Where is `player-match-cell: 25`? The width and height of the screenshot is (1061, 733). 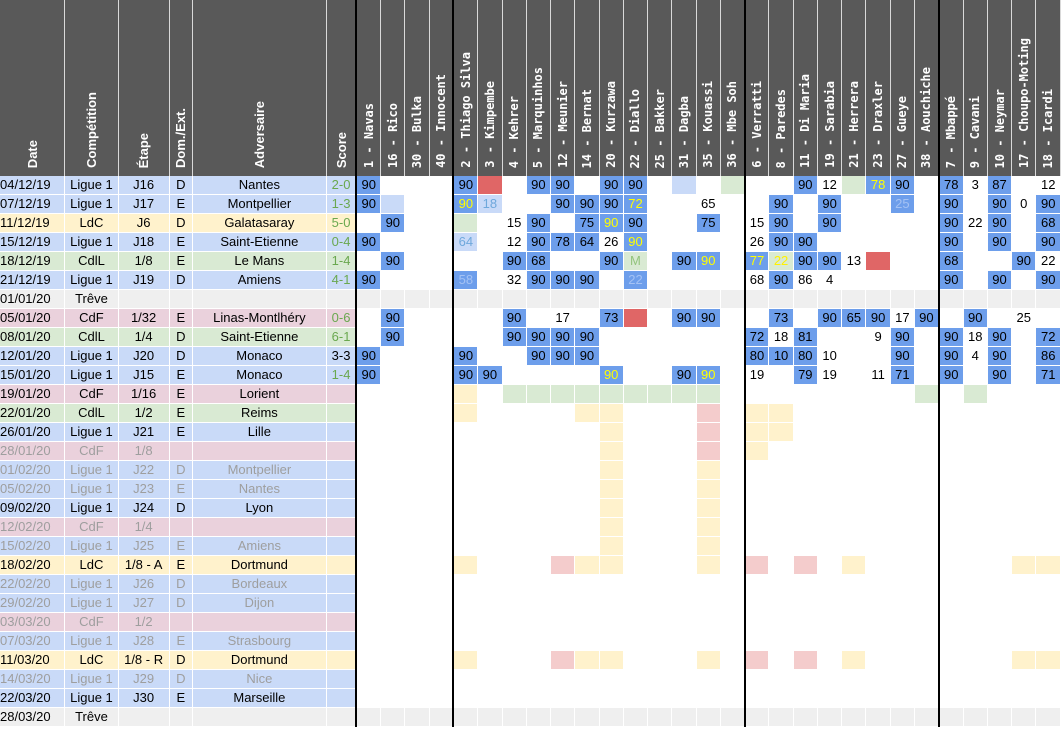
player-match-cell: 25 is located at coordinates (1024, 318).